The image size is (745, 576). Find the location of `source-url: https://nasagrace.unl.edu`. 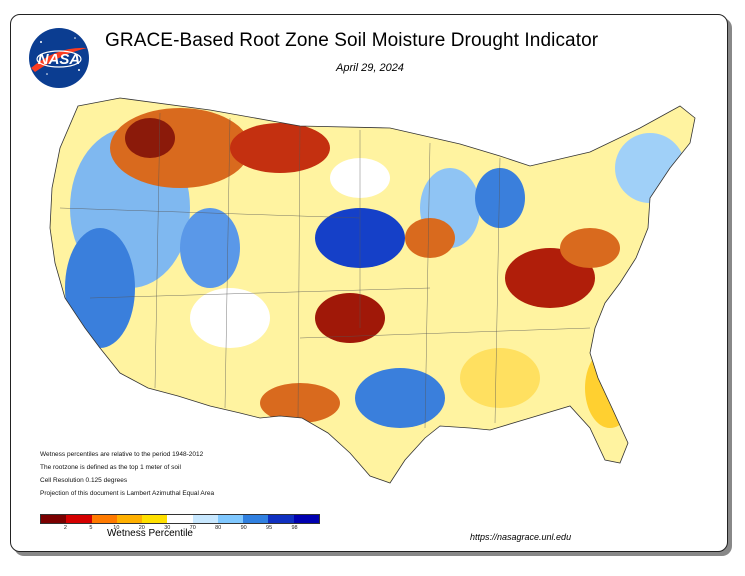

source-url: https://nasagrace.unl.edu is located at coordinates (521, 537).